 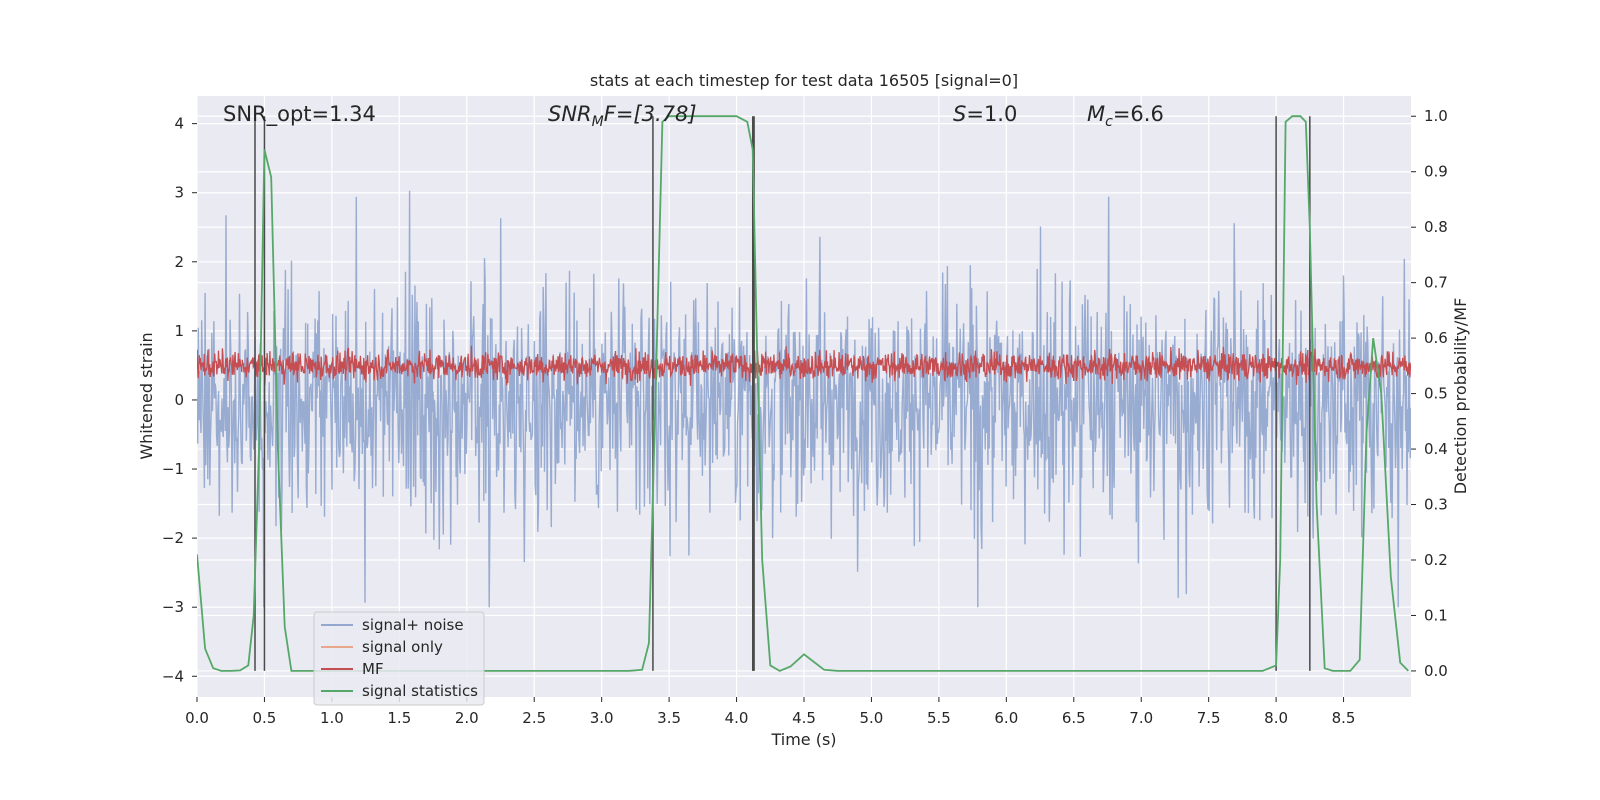 What do you see at coordinates (534, 718) in the screenshot?
I see `x-tick-label: 2.5` at bounding box center [534, 718].